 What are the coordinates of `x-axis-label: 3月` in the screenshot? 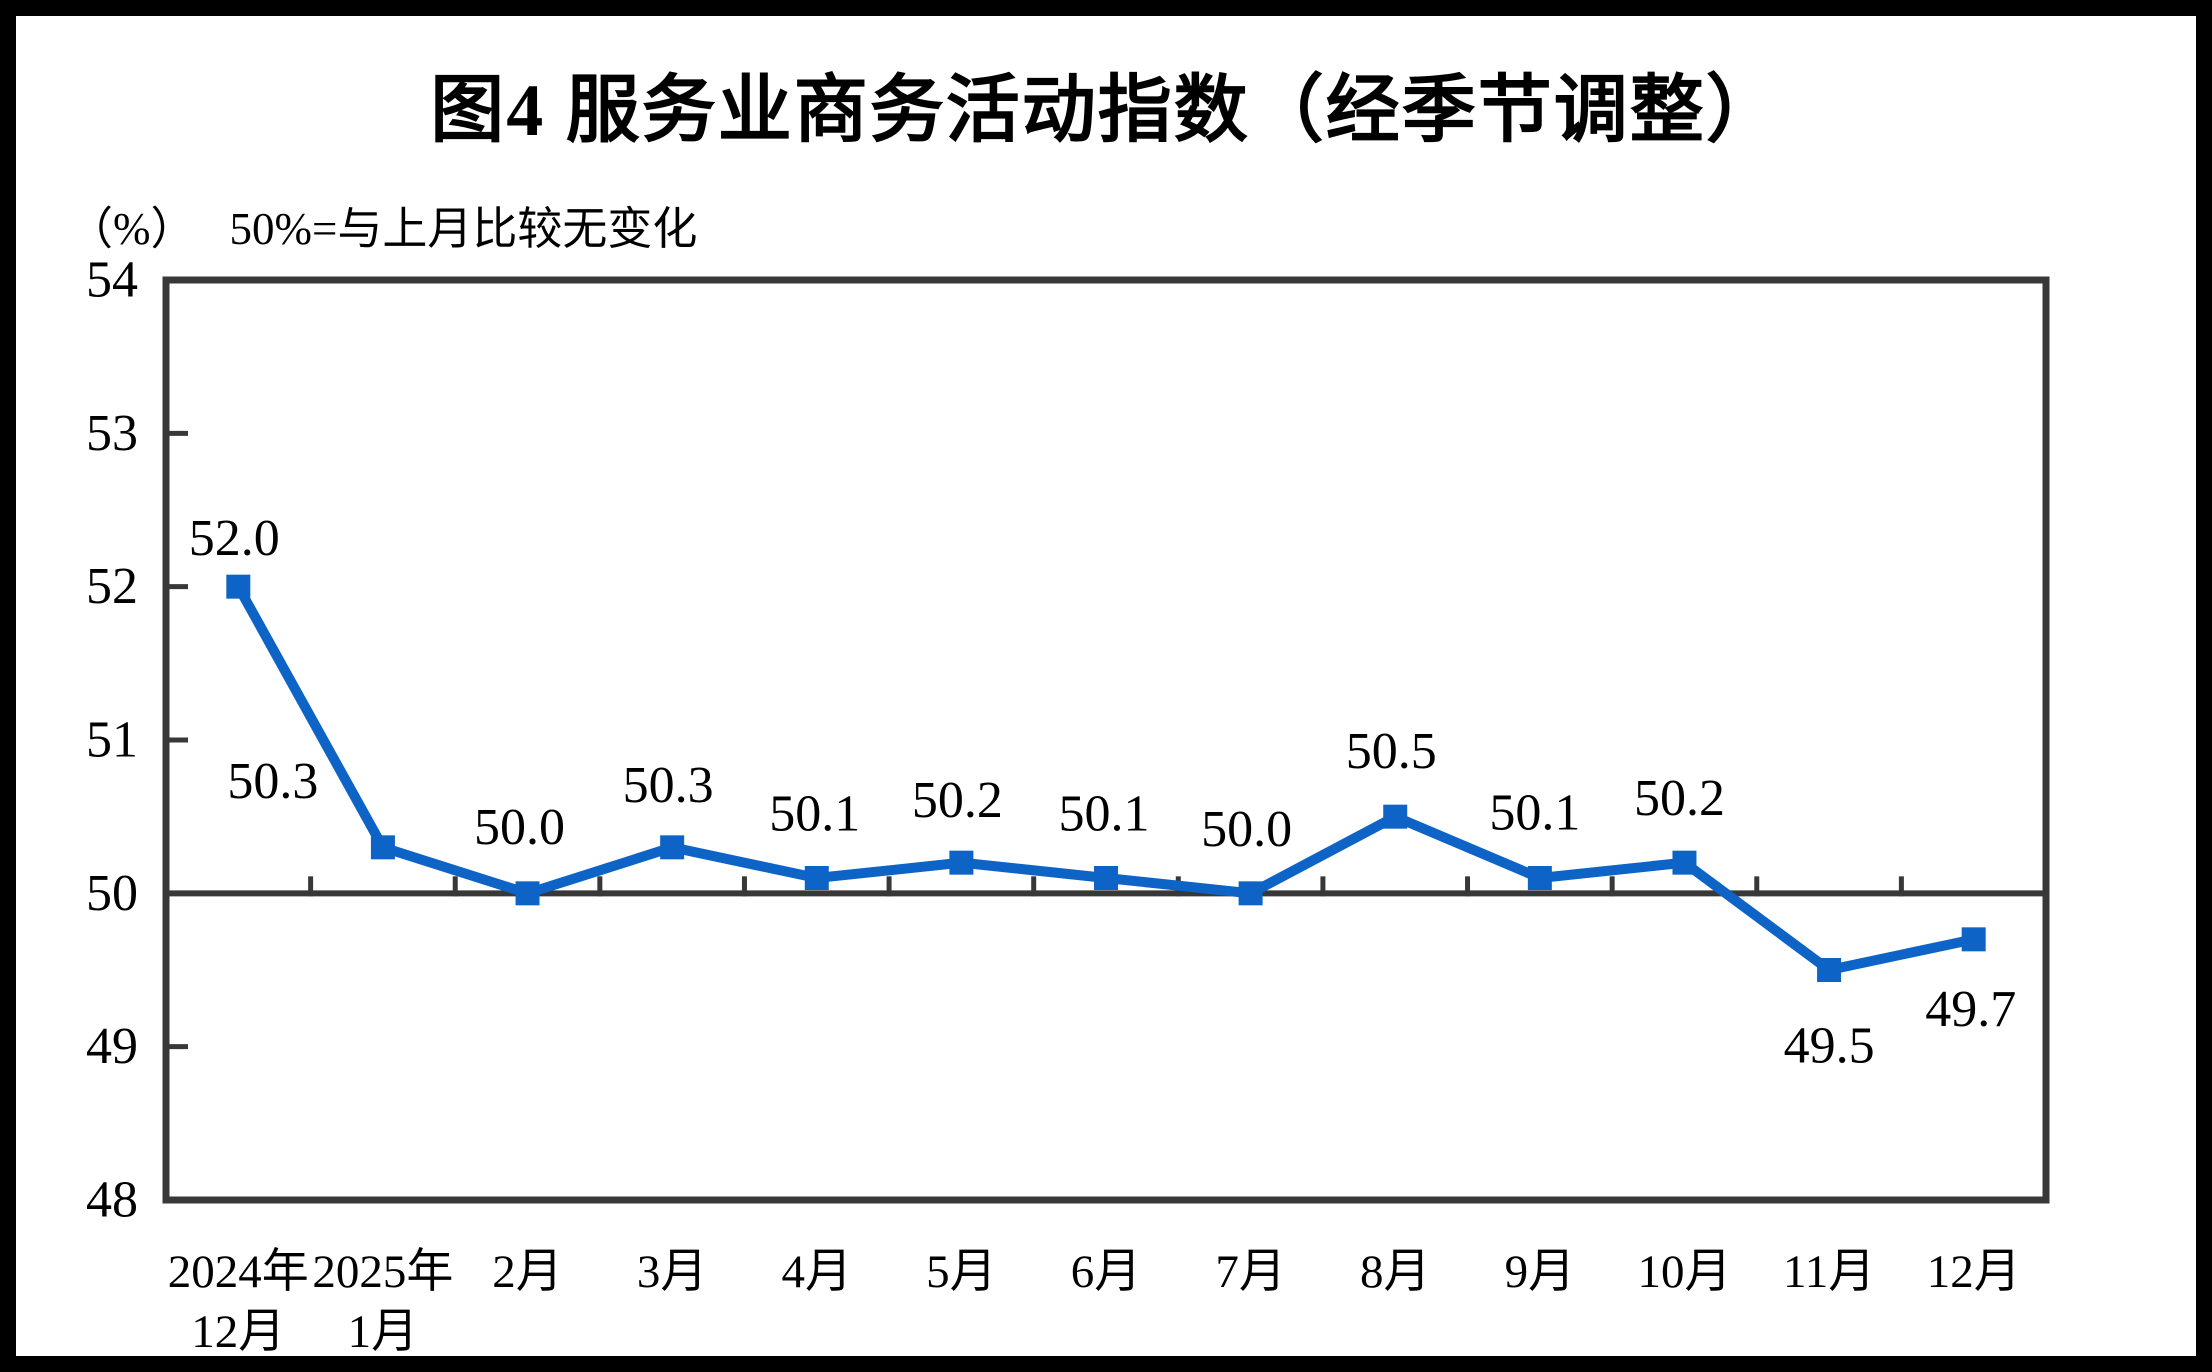 It's located at (672, 1272).